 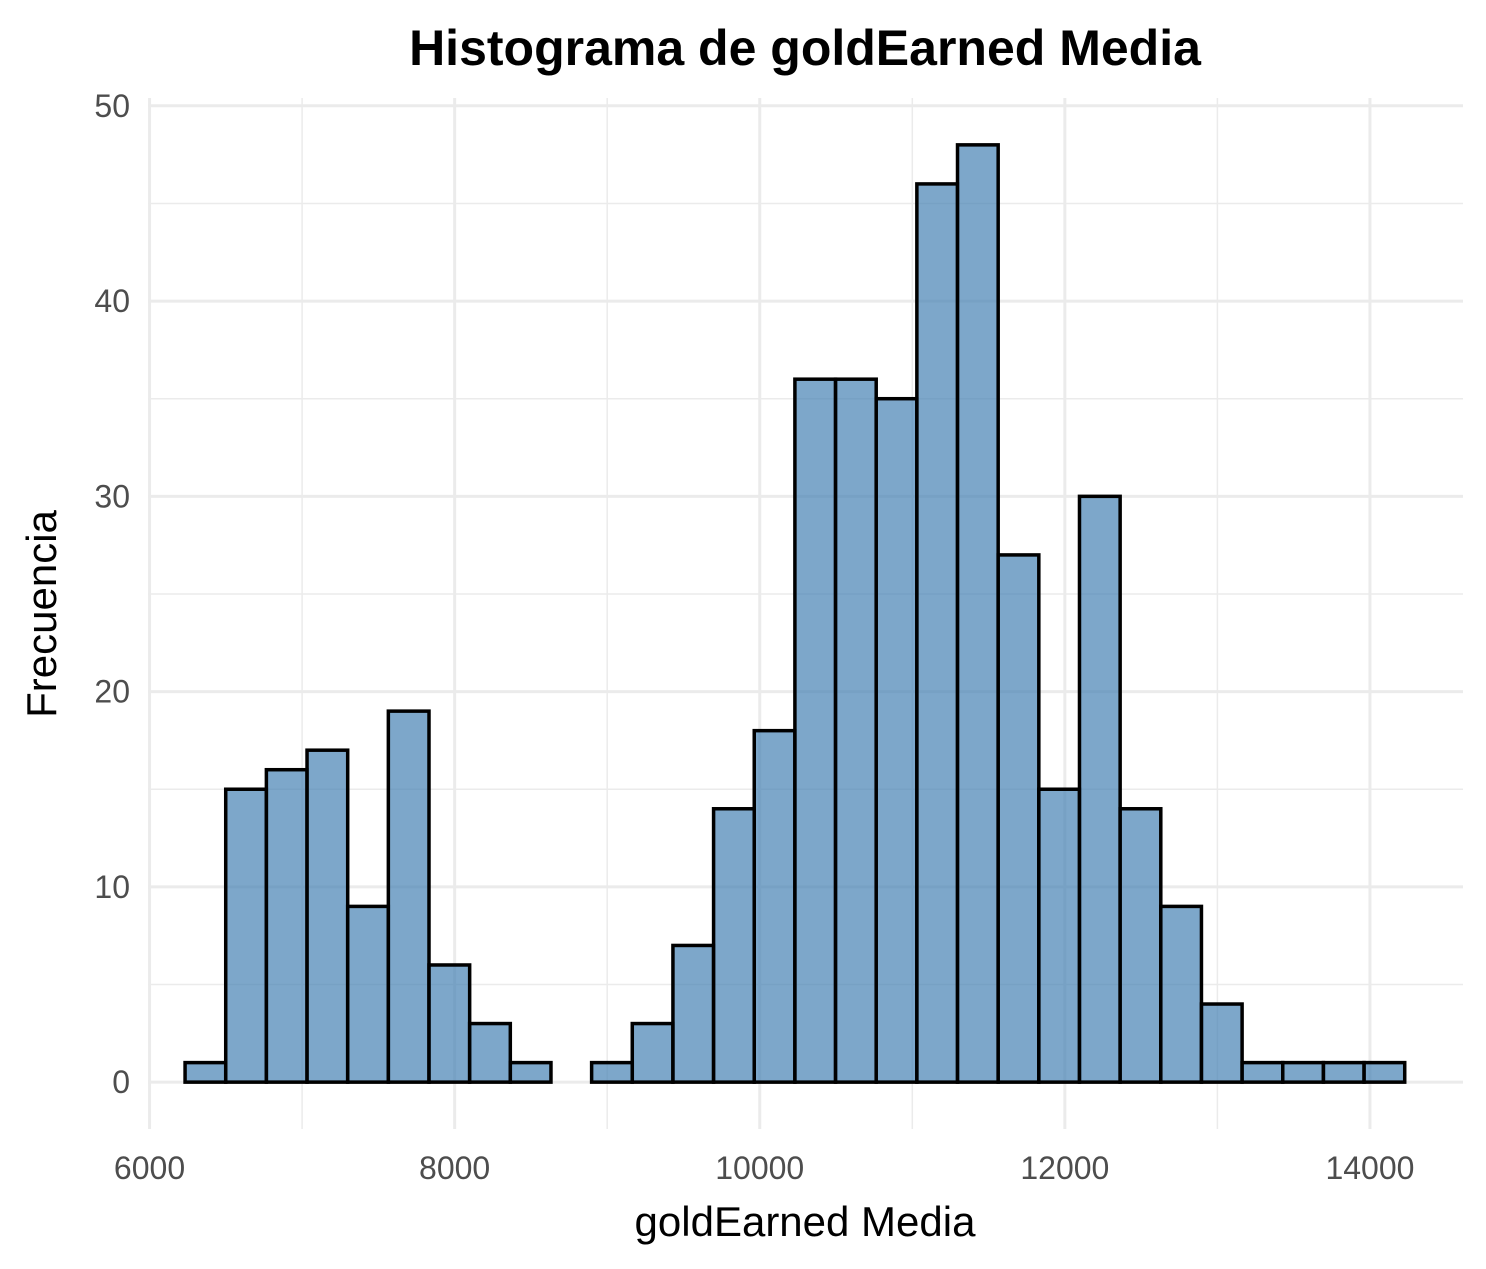 What do you see at coordinates (121, 1082) in the screenshot?
I see `y-tick-label: 0` at bounding box center [121, 1082].